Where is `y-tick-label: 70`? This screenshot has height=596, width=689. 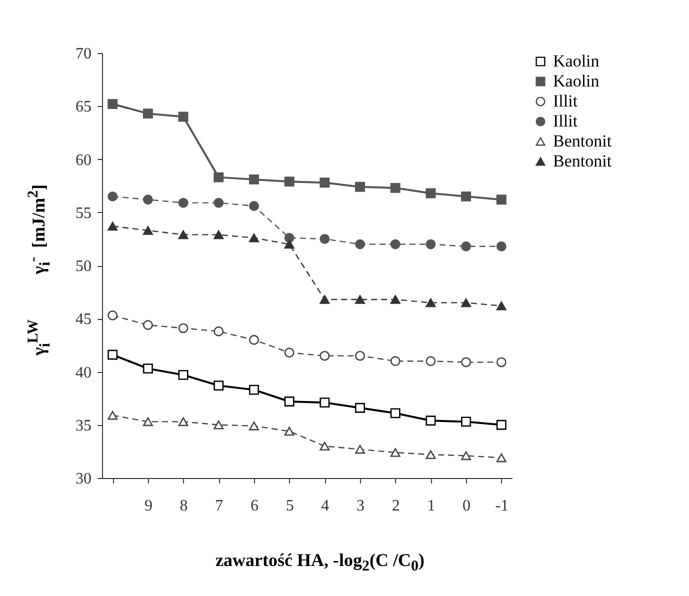
y-tick-label: 70 is located at coordinates (84, 54).